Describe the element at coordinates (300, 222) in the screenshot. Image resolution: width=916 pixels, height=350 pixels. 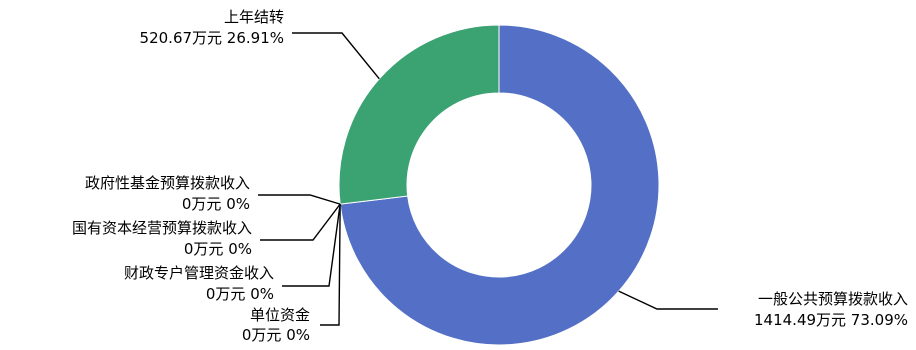
I see `slice-3-leader-line` at that location.